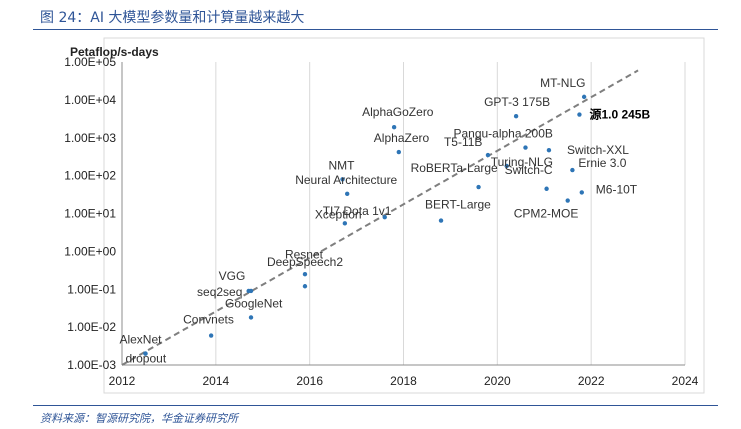  What do you see at coordinates (304, 254) in the screenshot?
I see `point-label: Resnet` at bounding box center [304, 254].